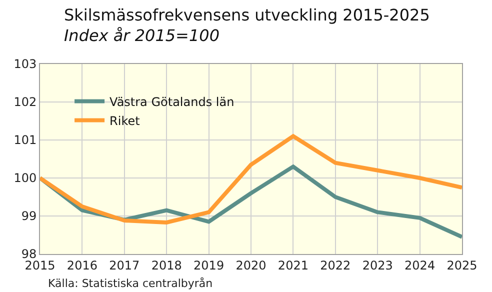 The image size is (492, 292). What do you see at coordinates (247, 14) in the screenshot?
I see `chart-title: Skilsmässofrekvensens utveckling 2015-2025` at bounding box center [247, 14].